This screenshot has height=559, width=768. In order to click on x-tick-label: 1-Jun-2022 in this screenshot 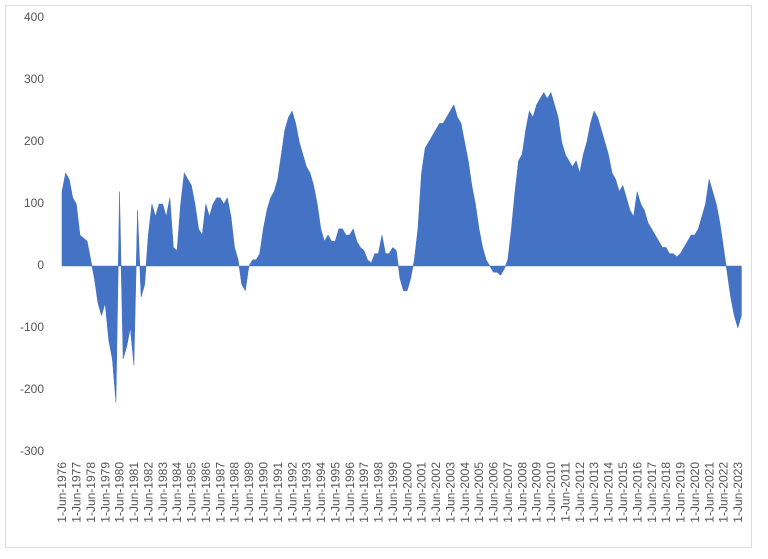, I will do `click(724, 492)`.